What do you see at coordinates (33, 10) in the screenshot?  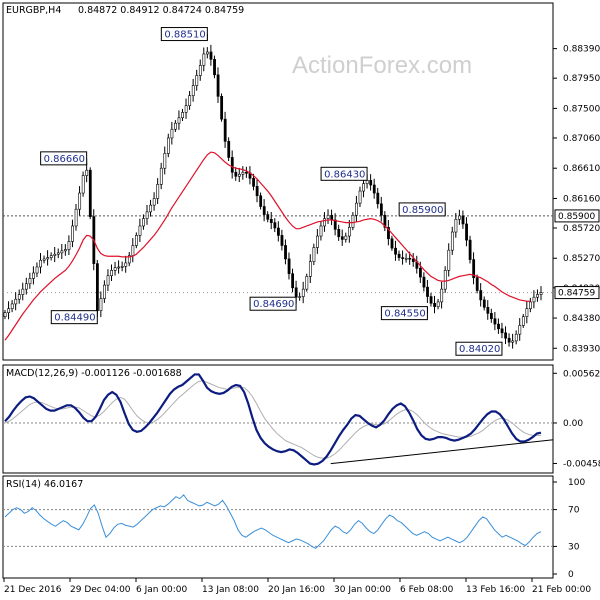 I see `price-header-symbol: EURGBP,H4` at bounding box center [33, 10].